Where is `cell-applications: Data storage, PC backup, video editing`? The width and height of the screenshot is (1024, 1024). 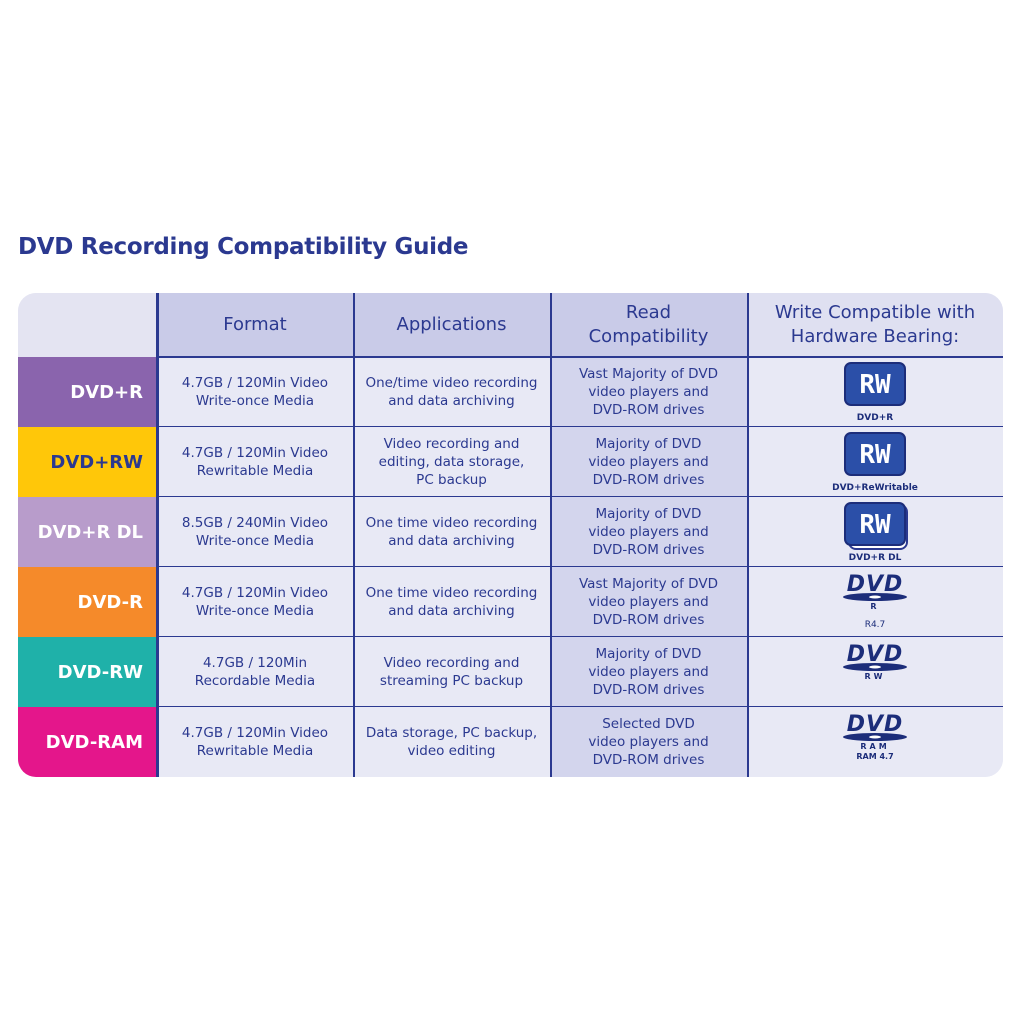
cell-applications: Data storage, PC backup, video editing is located at coordinates (451, 742).